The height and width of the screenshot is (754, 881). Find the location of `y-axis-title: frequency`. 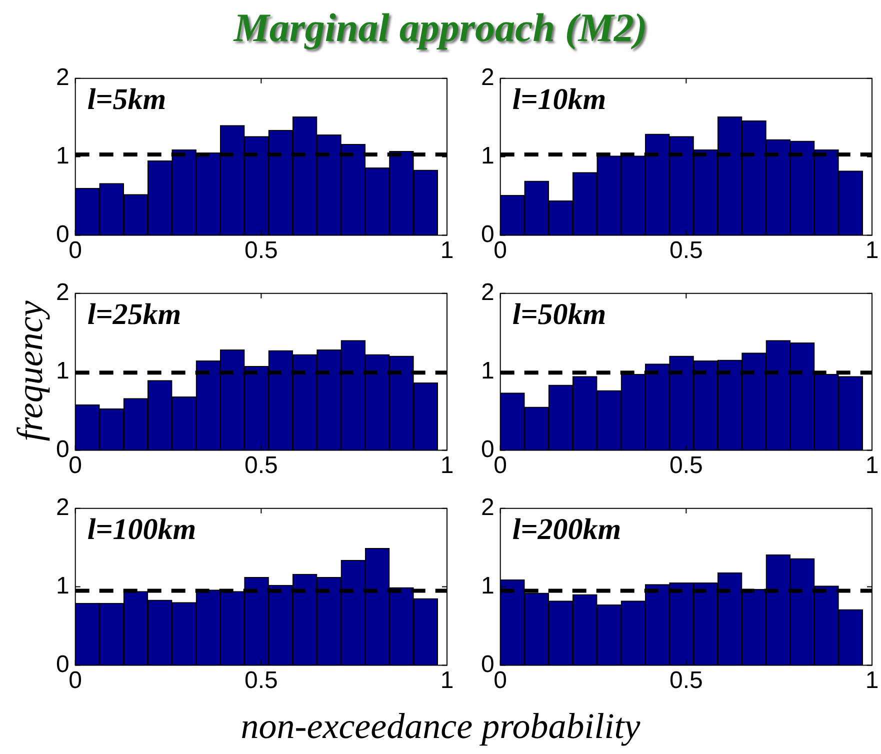

y-axis-title: frequency is located at coordinates (30, 372).